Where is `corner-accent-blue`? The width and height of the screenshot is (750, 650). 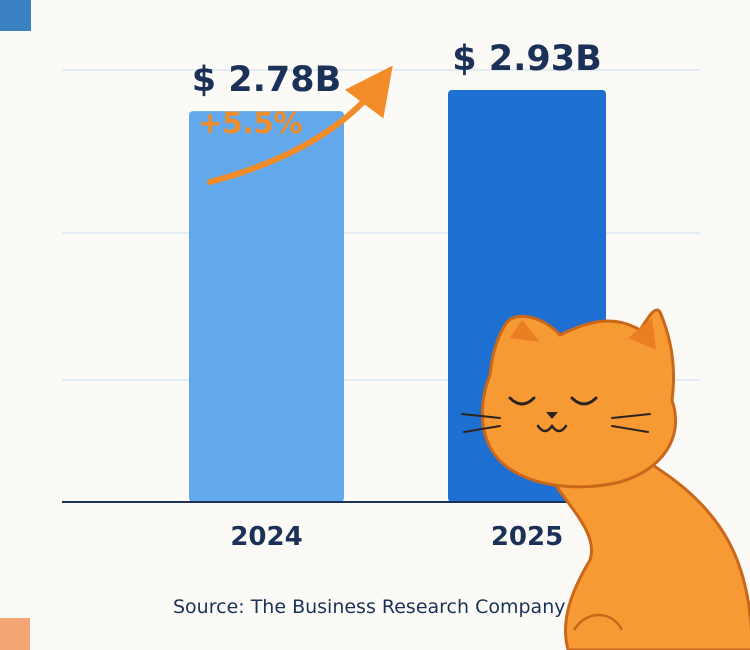 corner-accent-blue is located at coordinates (15, 15).